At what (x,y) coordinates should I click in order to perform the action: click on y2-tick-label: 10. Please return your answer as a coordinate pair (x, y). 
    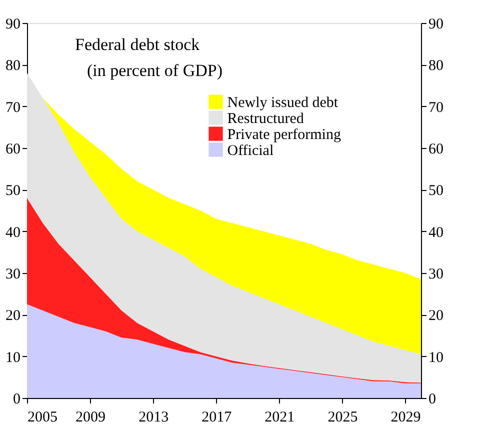
    Looking at the image, I should click on (436, 358).